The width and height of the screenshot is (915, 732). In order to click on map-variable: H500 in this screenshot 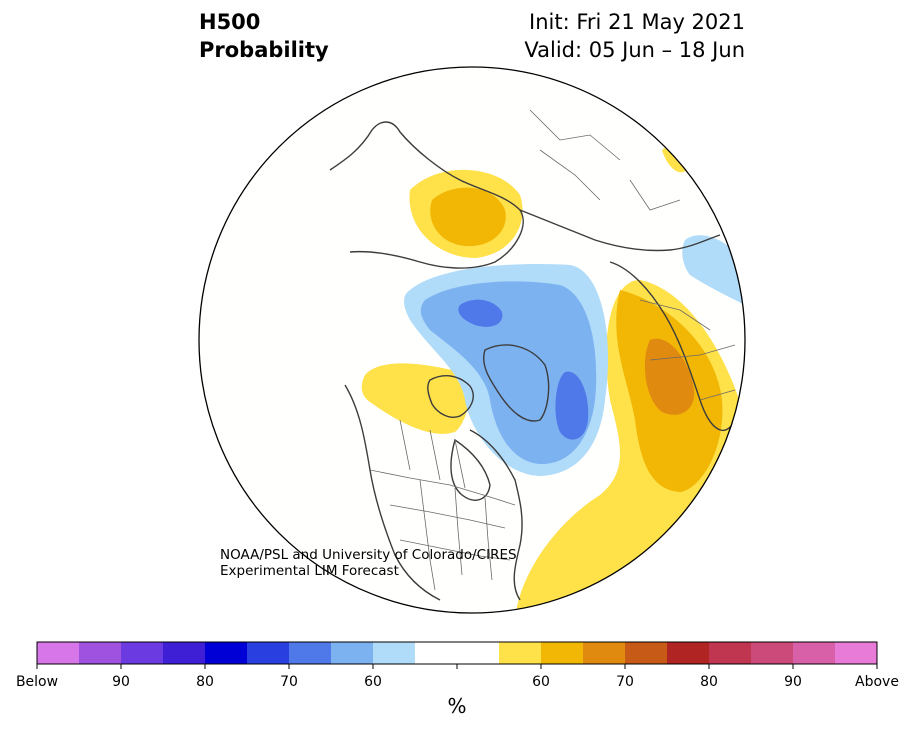, I will do `click(230, 22)`.